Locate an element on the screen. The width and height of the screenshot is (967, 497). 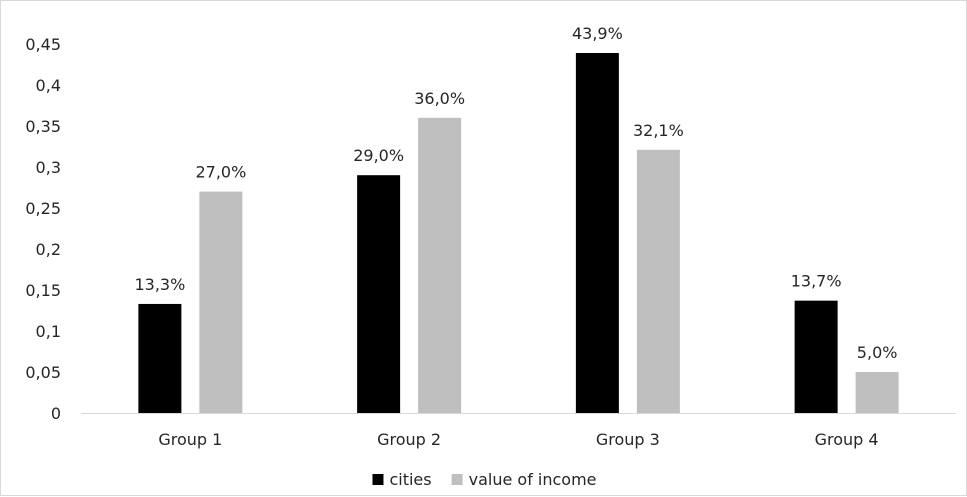
legend: cities value of income is located at coordinates (484, 479).